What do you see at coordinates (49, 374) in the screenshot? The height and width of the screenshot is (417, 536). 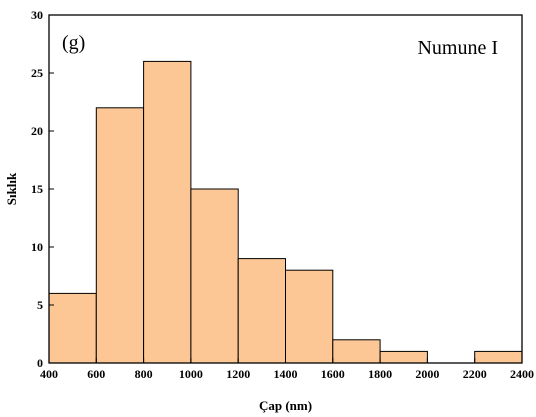 I see `x-tick-label: 400` at bounding box center [49, 374].